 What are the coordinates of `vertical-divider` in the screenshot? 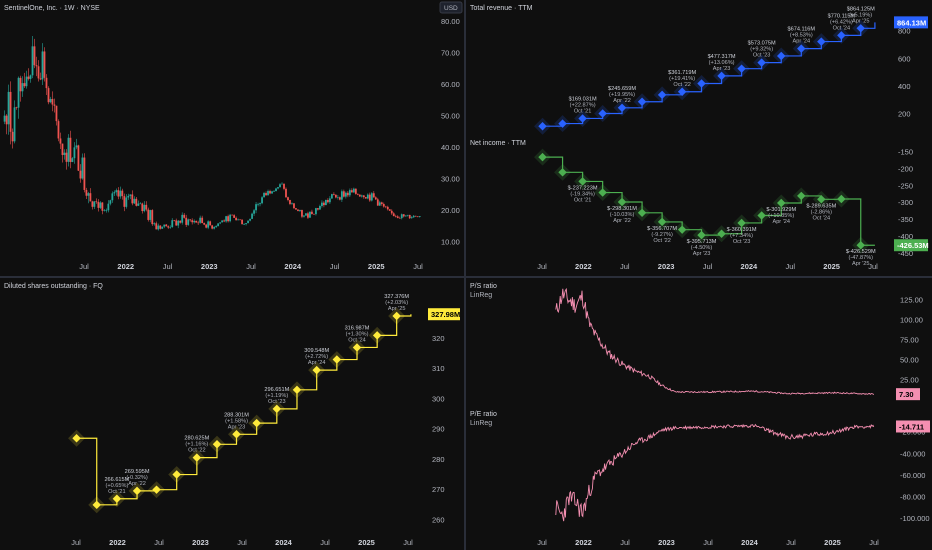 It's located at (465, 275).